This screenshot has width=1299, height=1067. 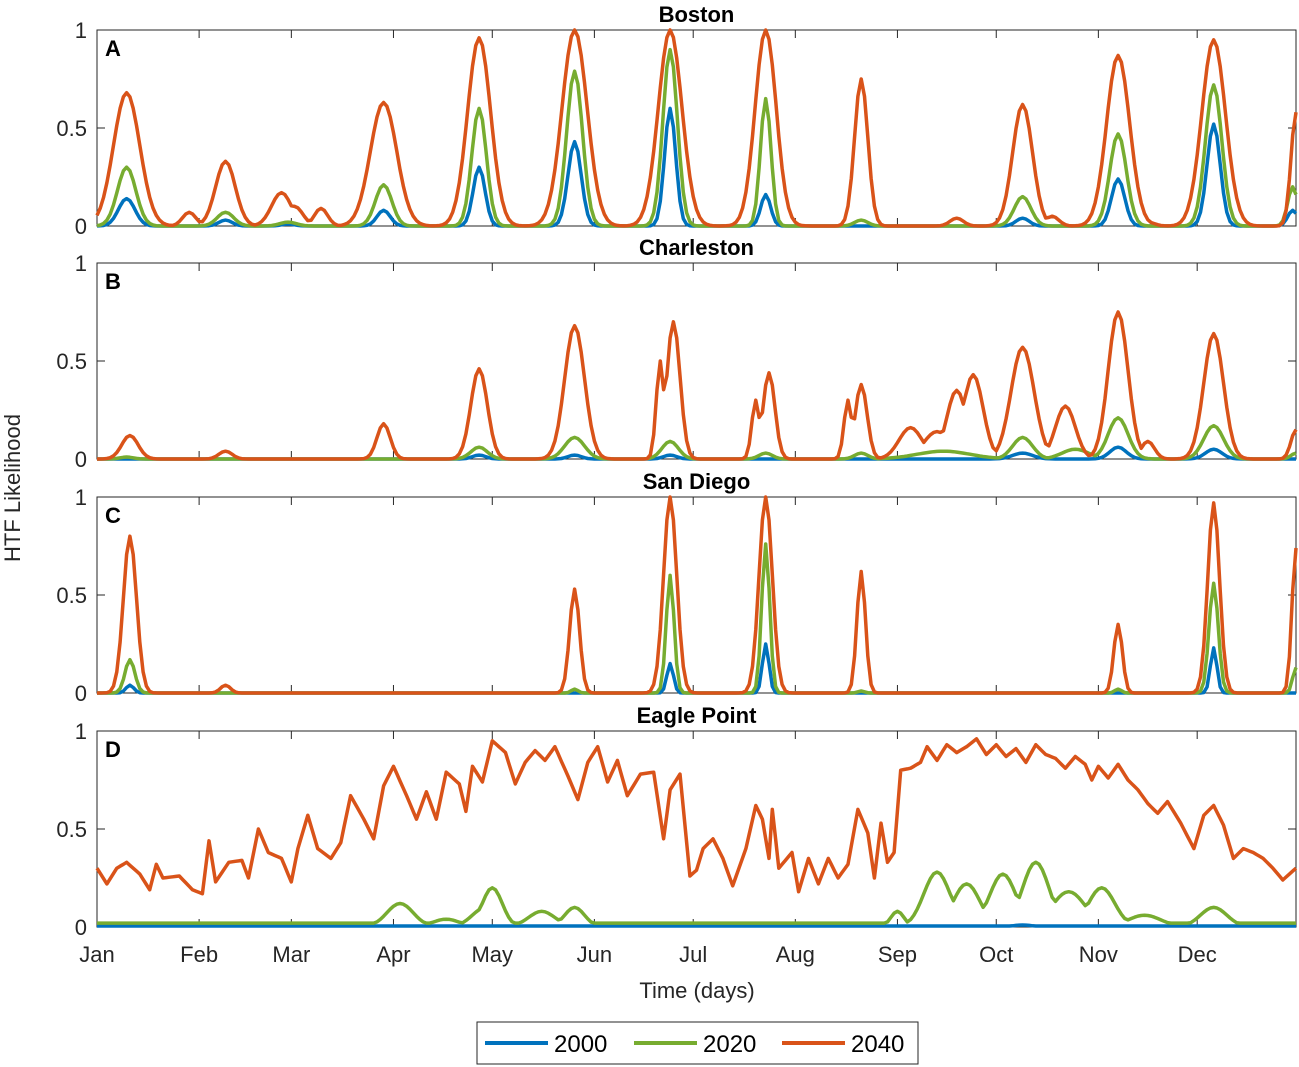 What do you see at coordinates (113, 515) in the screenshot?
I see `panel-letter: C` at bounding box center [113, 515].